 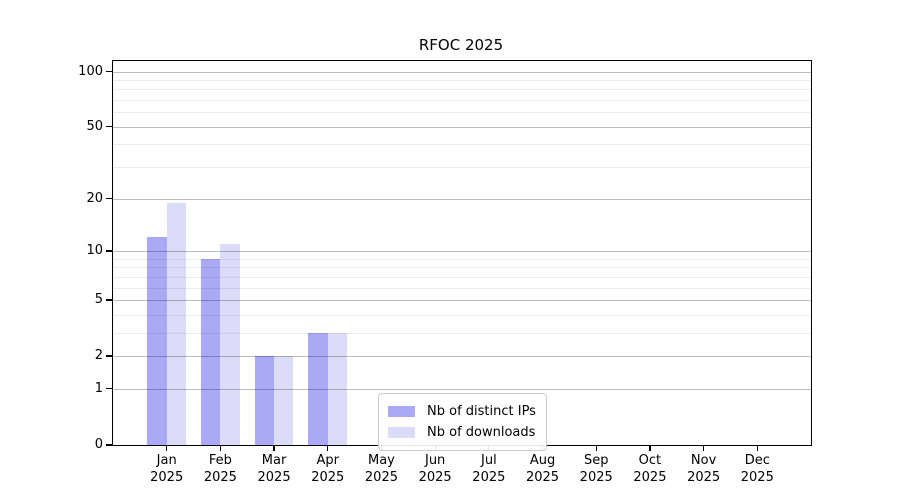 I want to click on y-tick-label: 1, so click(x=98, y=388).